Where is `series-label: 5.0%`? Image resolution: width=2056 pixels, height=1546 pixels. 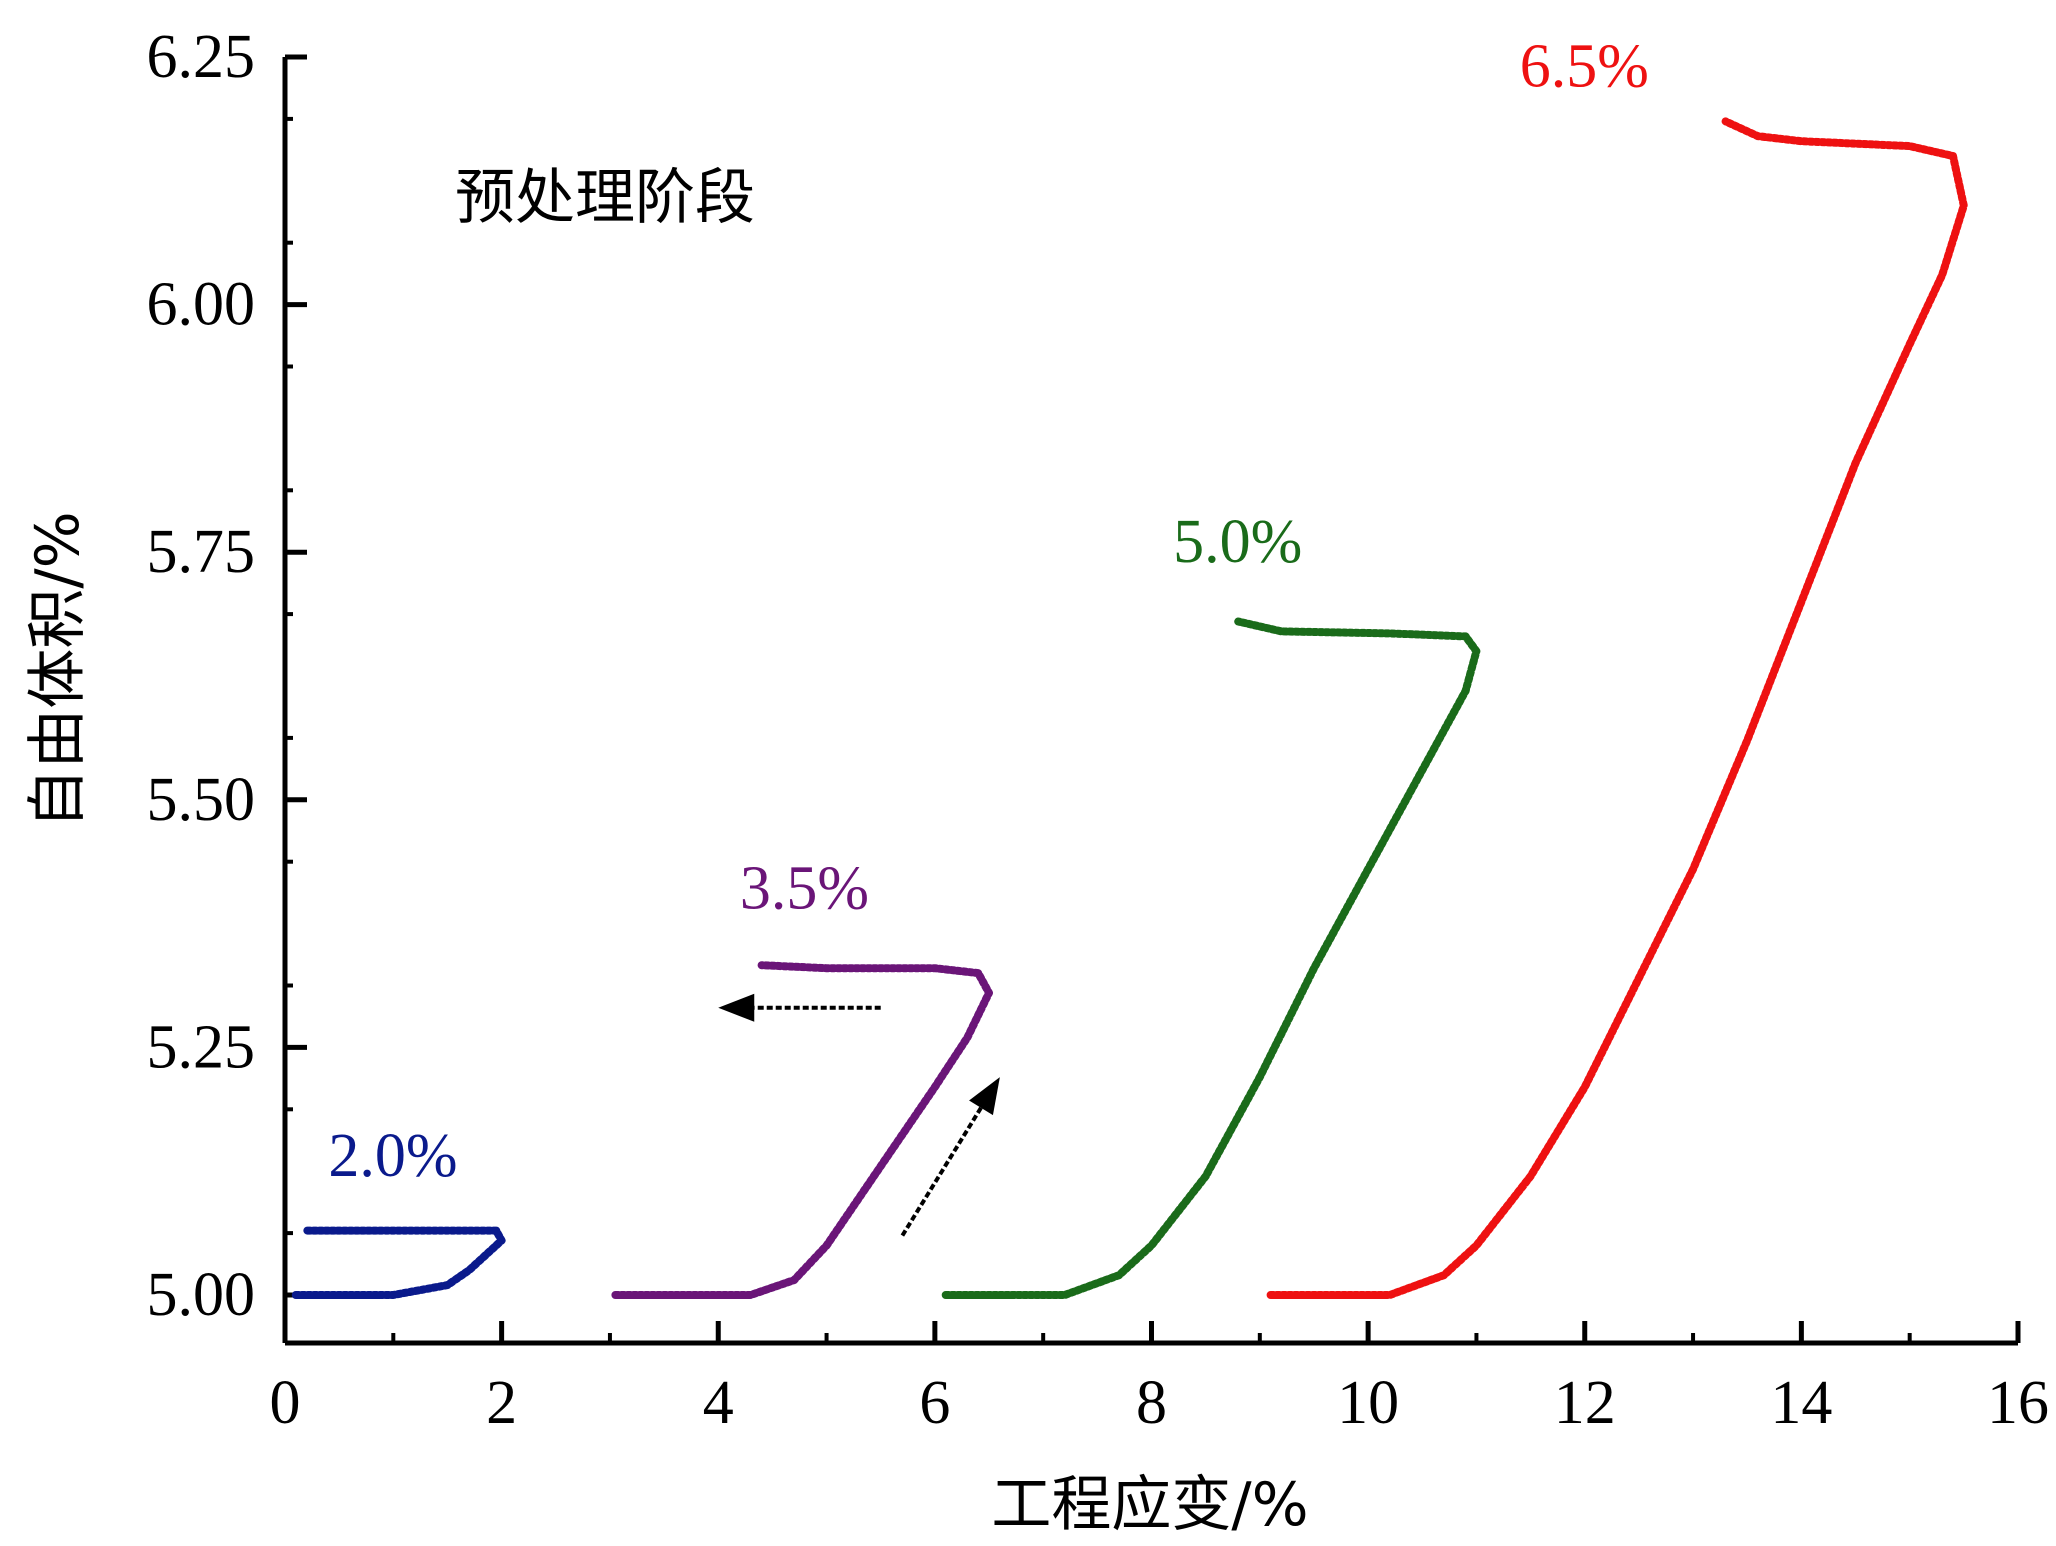 series-label: 5.0% is located at coordinates (1237, 542).